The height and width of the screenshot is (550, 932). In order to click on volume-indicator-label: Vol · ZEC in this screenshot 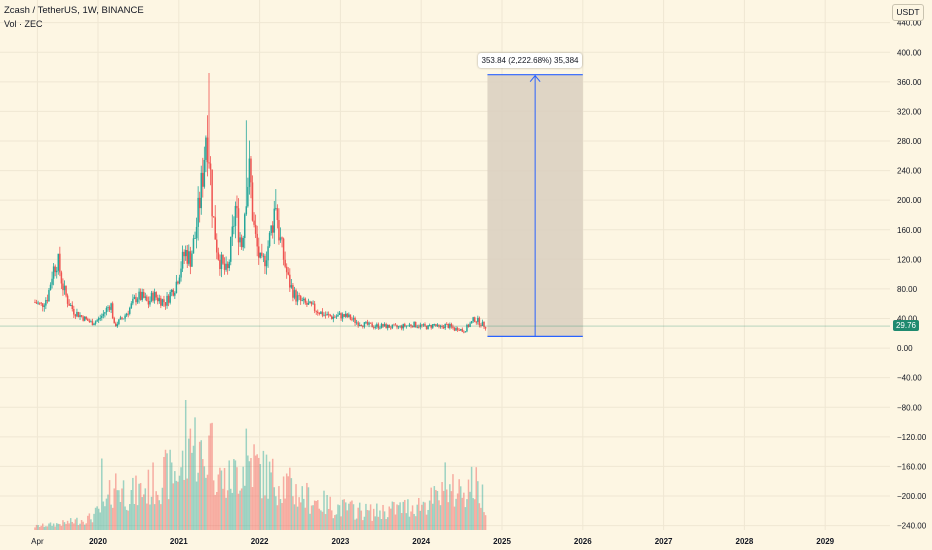, I will do `click(23, 24)`.